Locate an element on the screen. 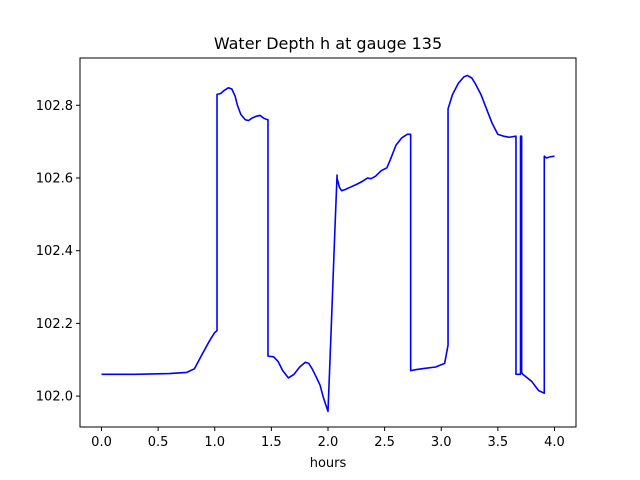 The height and width of the screenshot is (480, 640). y-axis: 102.0 102.2 102.4 102.6 102.8 is located at coordinates (58, 252).